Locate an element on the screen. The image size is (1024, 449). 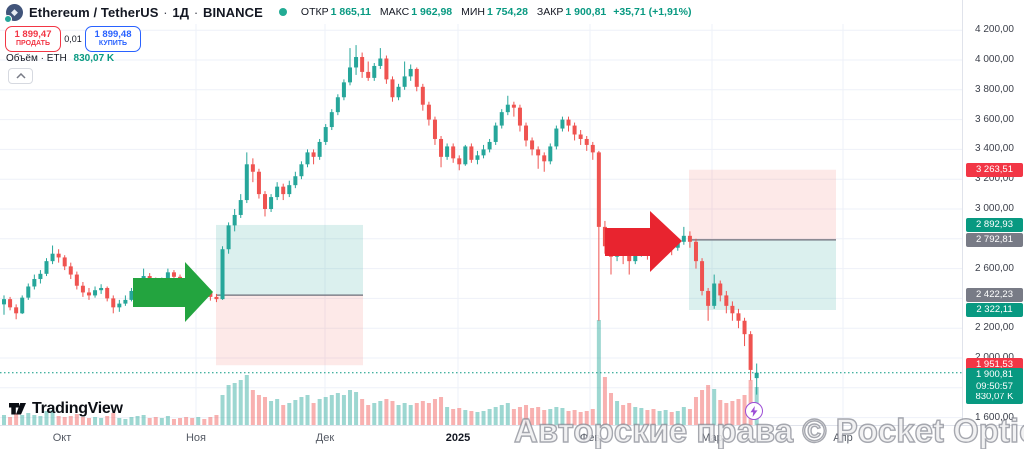
symbol-title: Ethereum / TetherUS · 1Д · BINANCE is located at coordinates (146, 12).